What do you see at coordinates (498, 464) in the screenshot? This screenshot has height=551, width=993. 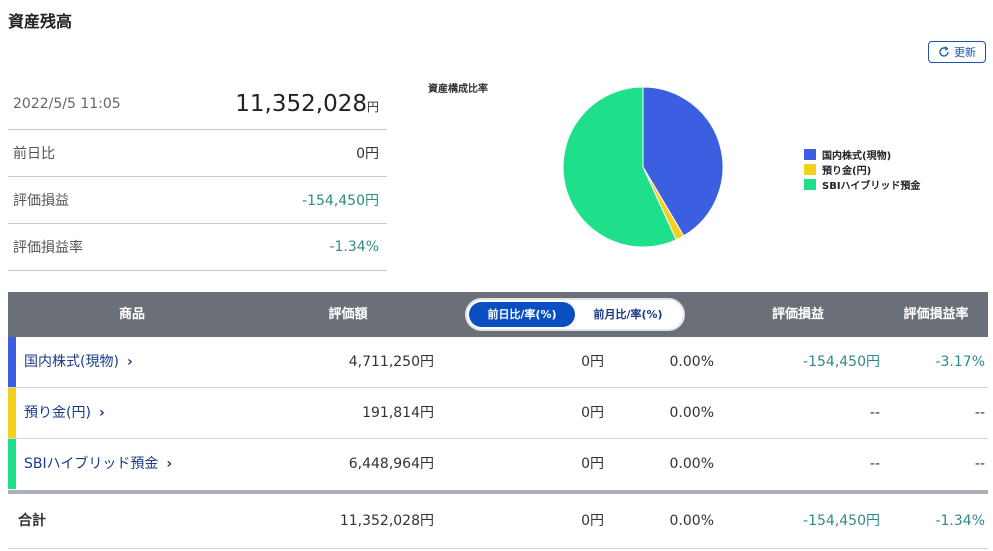 I see `table-row: SBIハイブリッド預金 › 6,448,964円 0円 0.00% -- --` at bounding box center [498, 464].